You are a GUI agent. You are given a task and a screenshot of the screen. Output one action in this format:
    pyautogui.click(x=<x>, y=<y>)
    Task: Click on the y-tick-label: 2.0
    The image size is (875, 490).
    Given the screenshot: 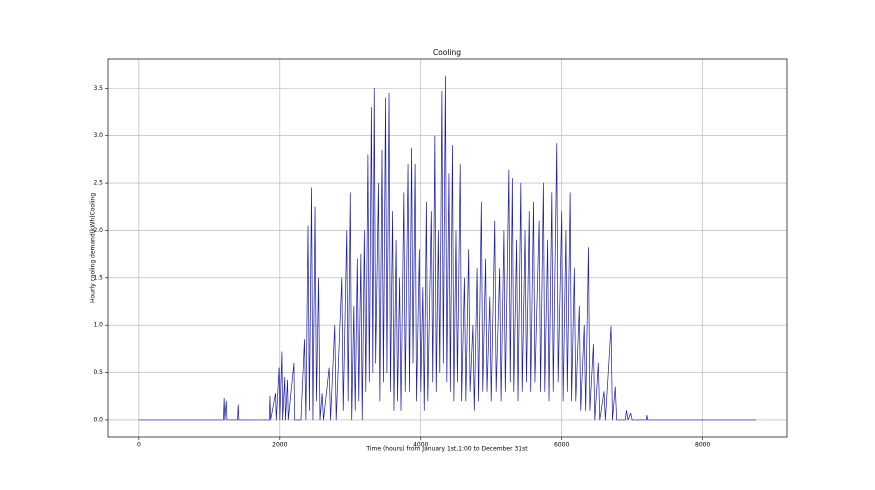 What is the action you would take?
    pyautogui.click(x=98, y=230)
    